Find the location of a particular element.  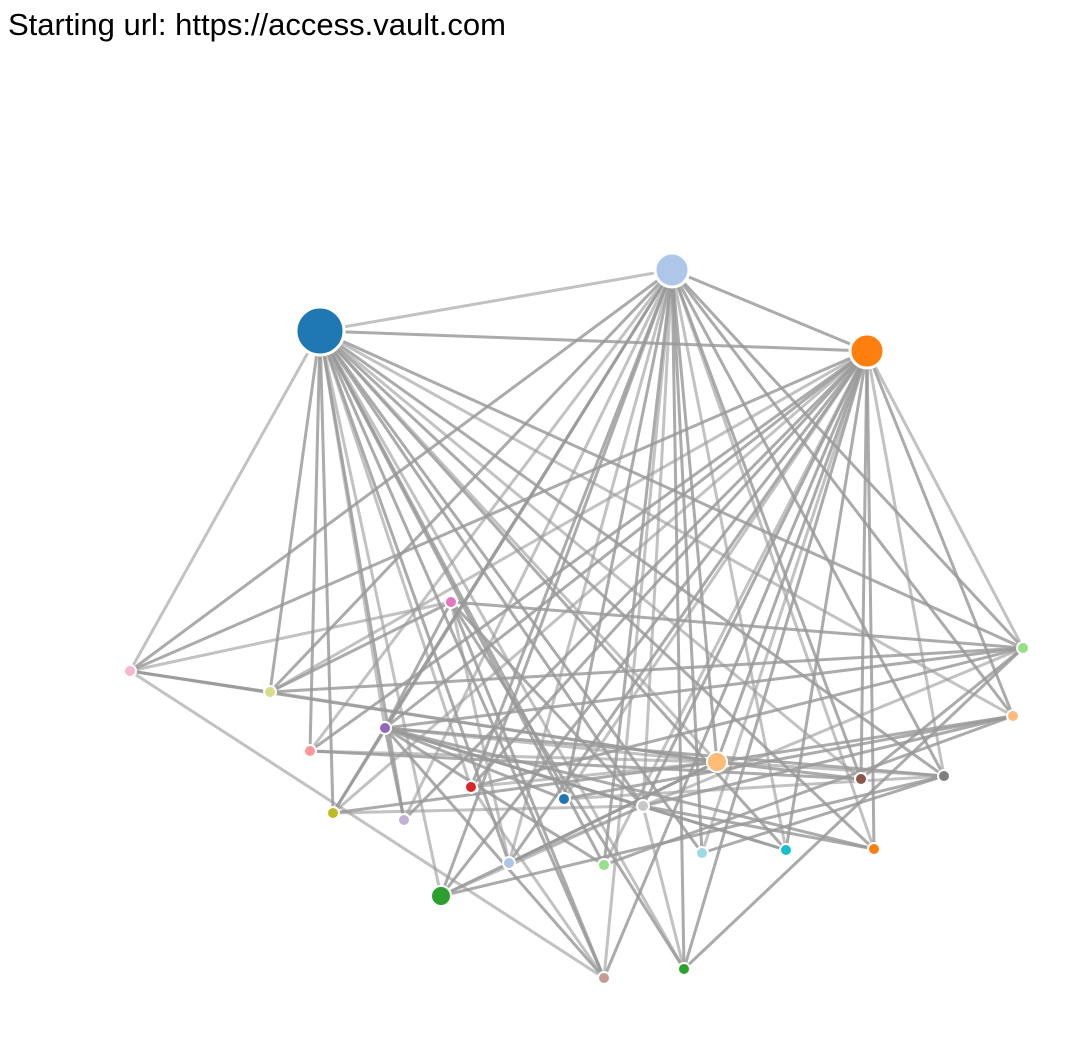

graph-link-hub-light-blue-rose-bottom is located at coordinates (638, 624).